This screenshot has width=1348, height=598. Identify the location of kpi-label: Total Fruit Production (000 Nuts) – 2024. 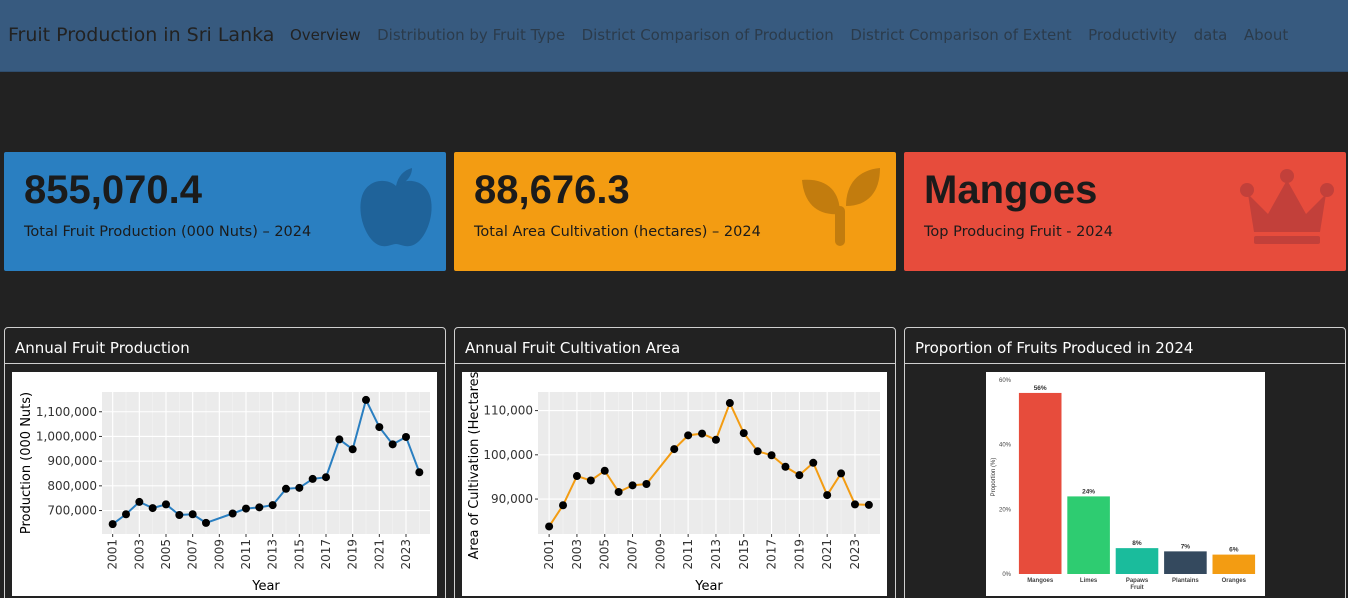
(168, 232).